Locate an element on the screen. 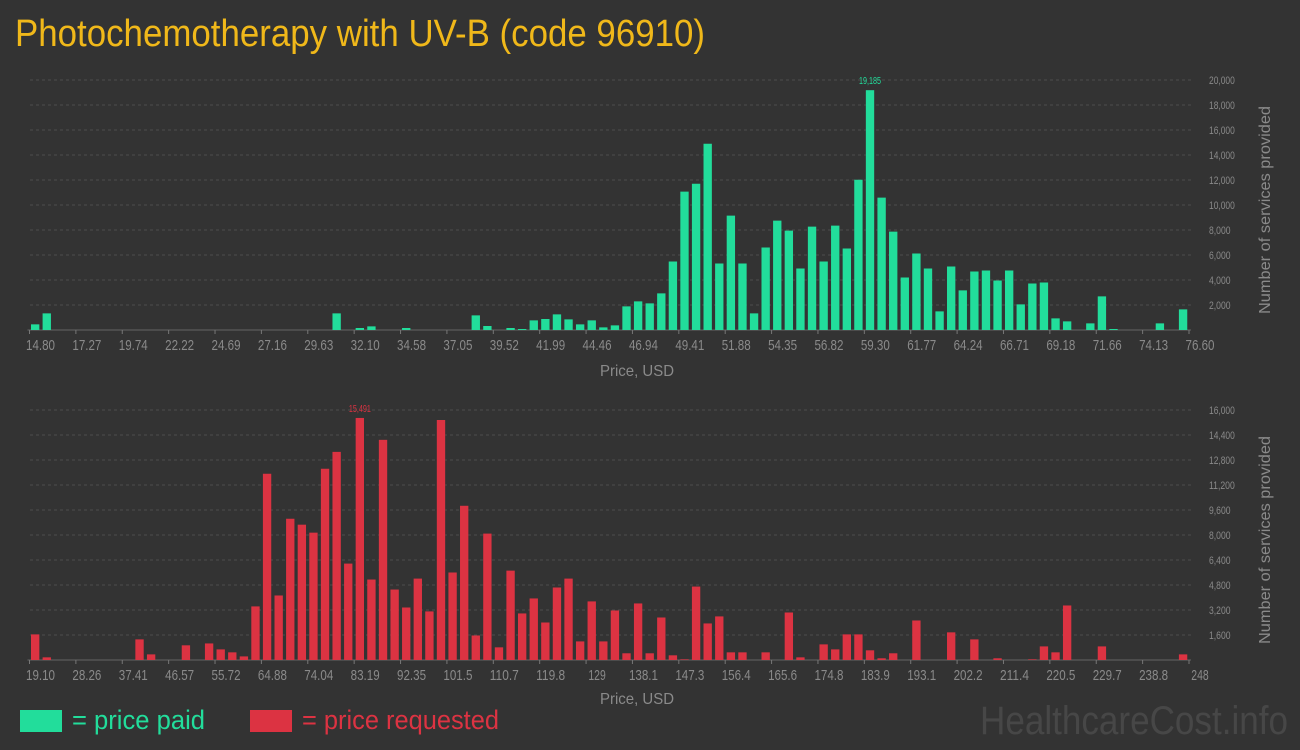 Image resolution: width=1300 pixels, height=750 pixels. y-tick-label: 16,000 is located at coordinates (1222, 131).